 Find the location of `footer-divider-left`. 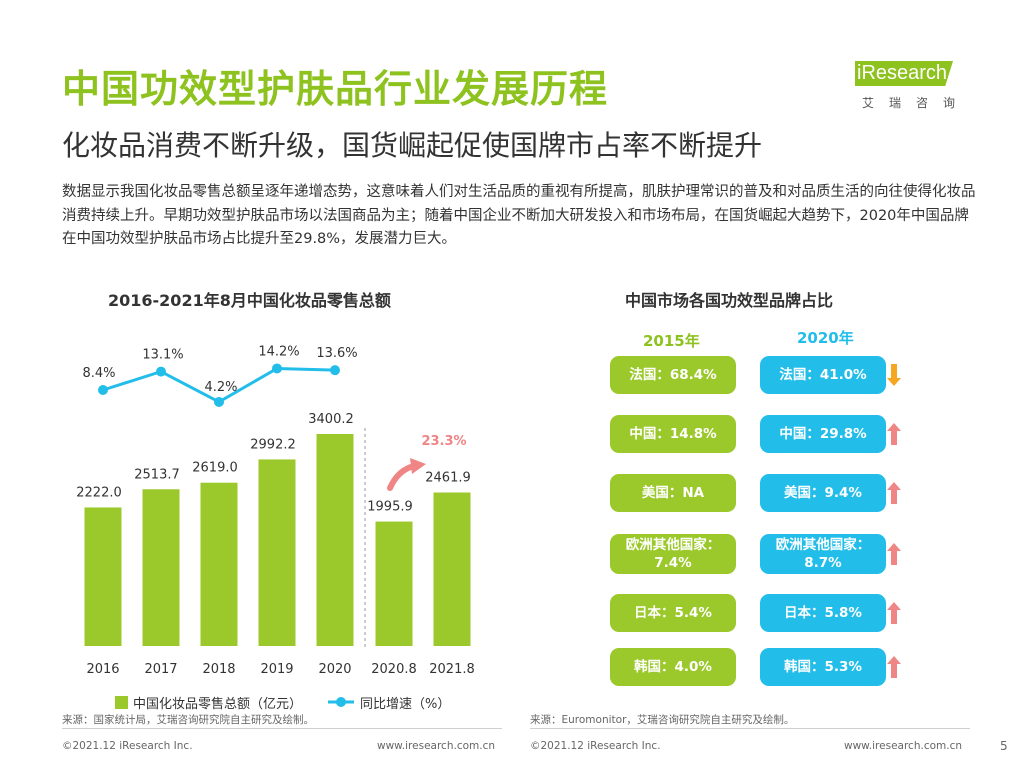

footer-divider-left is located at coordinates (282, 728).